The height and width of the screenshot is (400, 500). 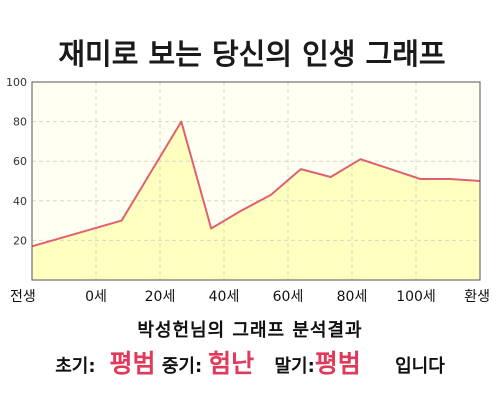 I want to click on chart-title: 재미로 보는 당신의 인생 그래프, so click(x=251, y=54).